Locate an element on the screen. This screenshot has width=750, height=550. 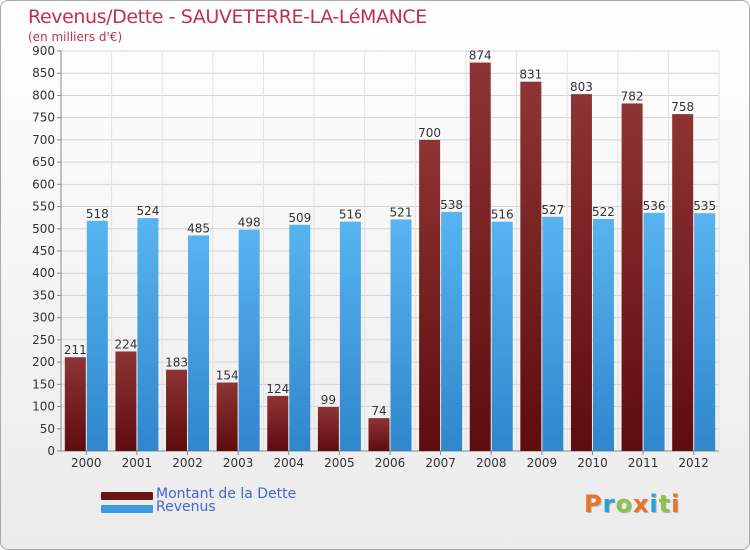
x-tick-label: 2004 is located at coordinates (288, 463).